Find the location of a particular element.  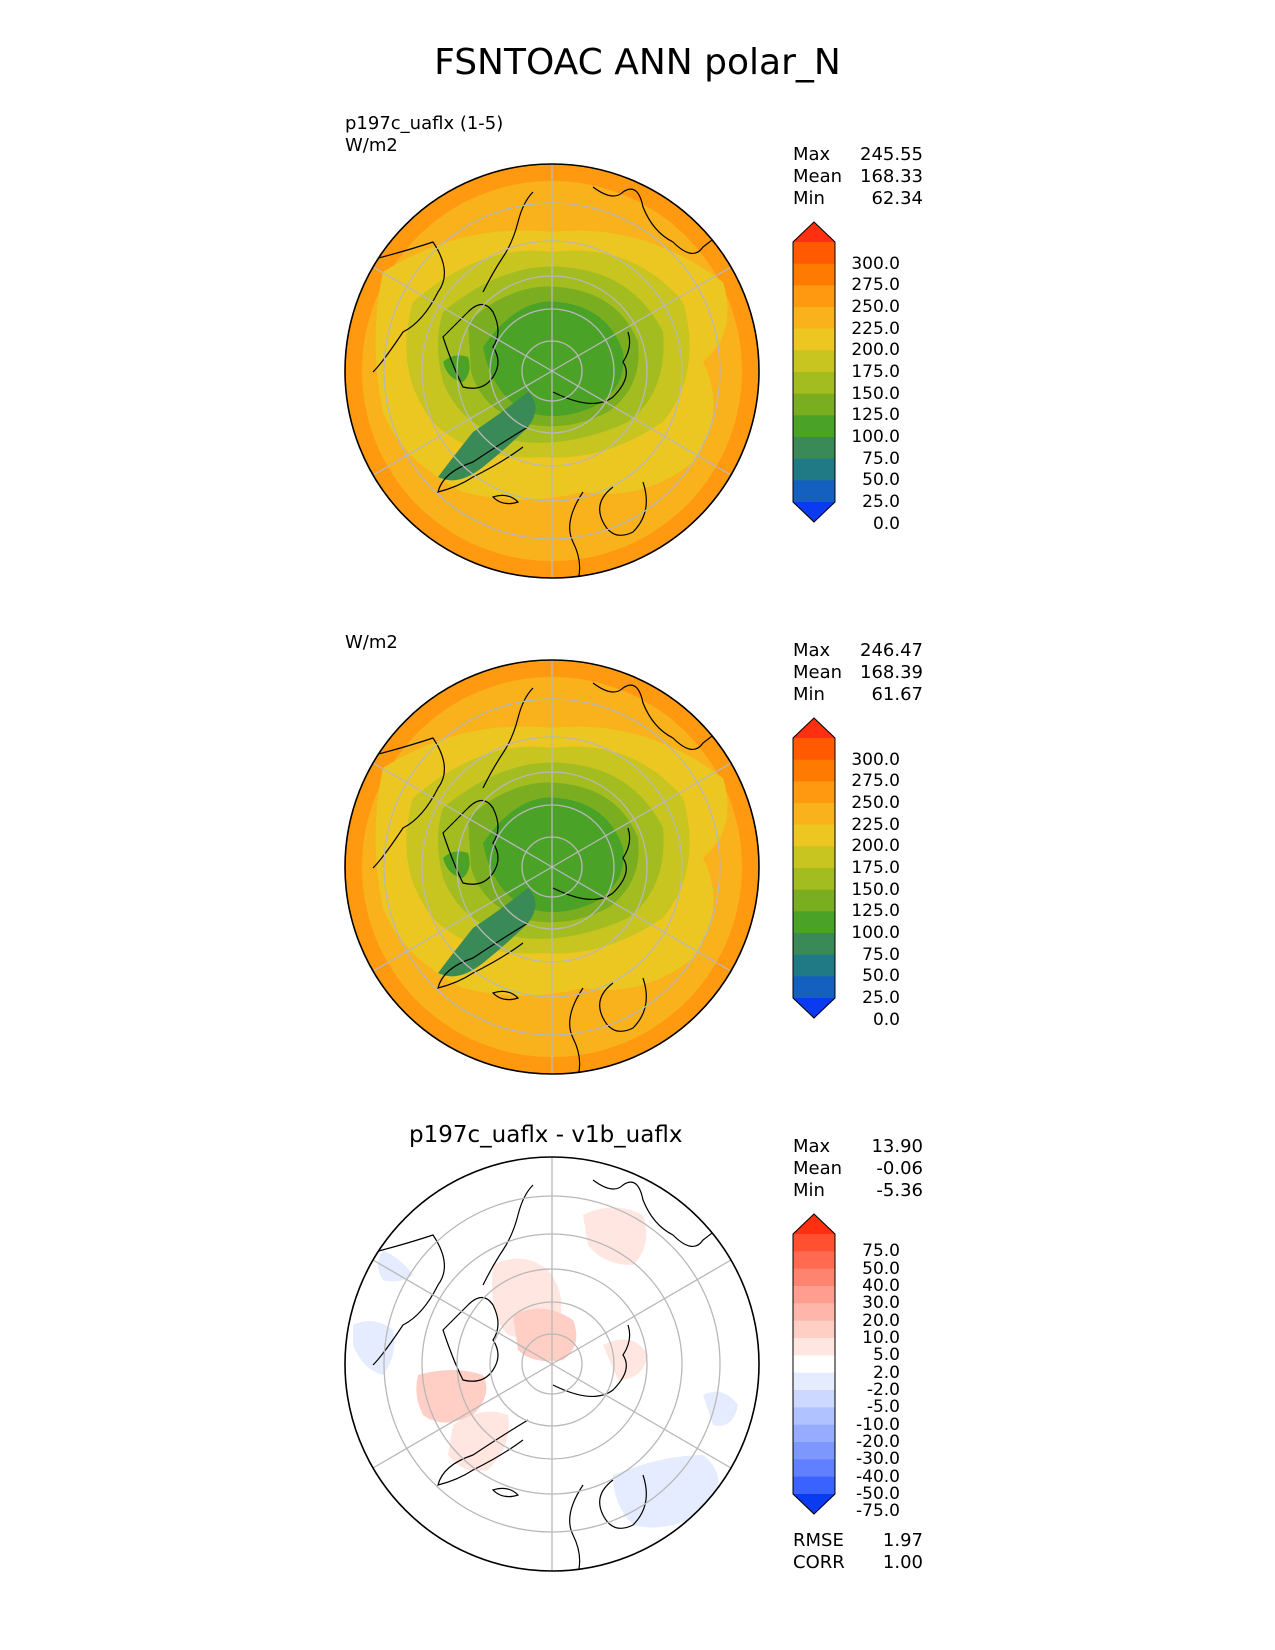

panel-2-colorbar is located at coordinates (814, 868).